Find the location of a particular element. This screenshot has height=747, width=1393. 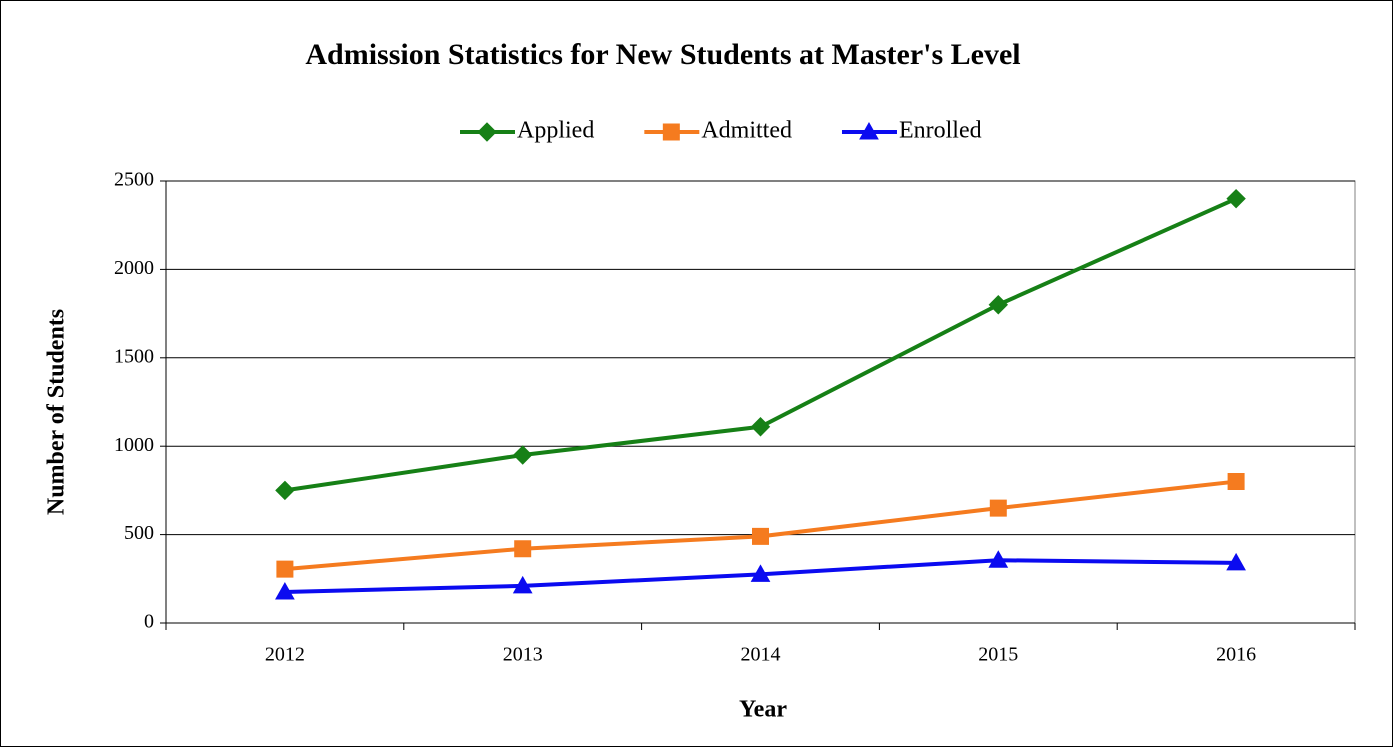

x-tick-label: 2013 is located at coordinates (523, 655).